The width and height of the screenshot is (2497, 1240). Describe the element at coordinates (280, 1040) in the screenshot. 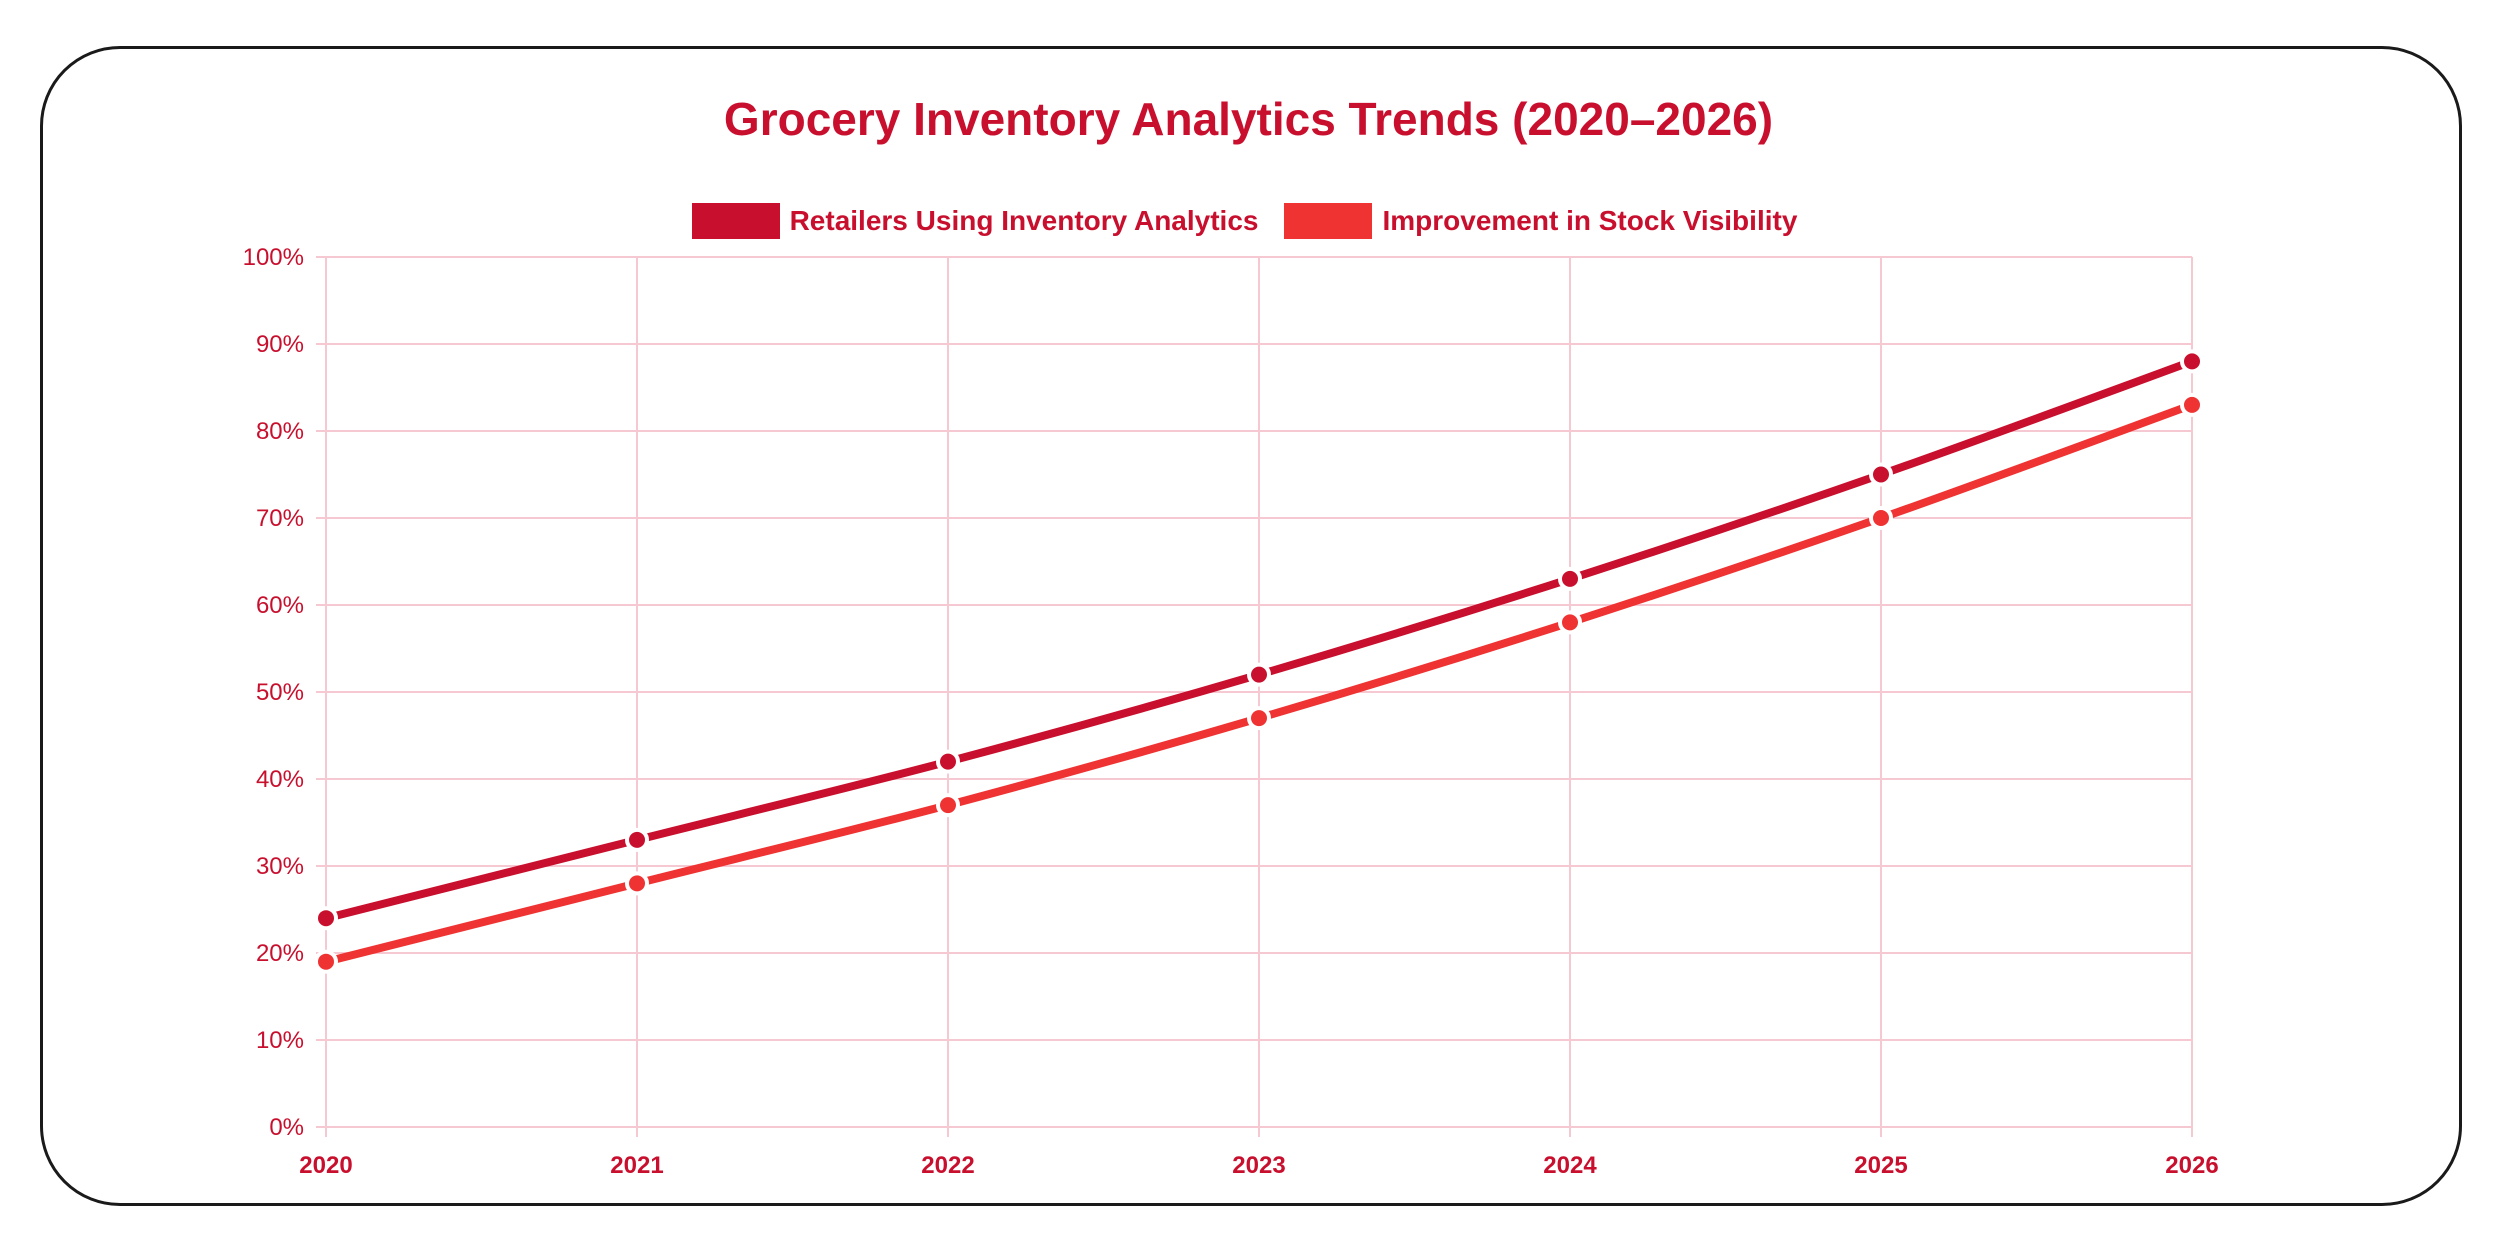

I see `y-tick-label: 10%` at that location.